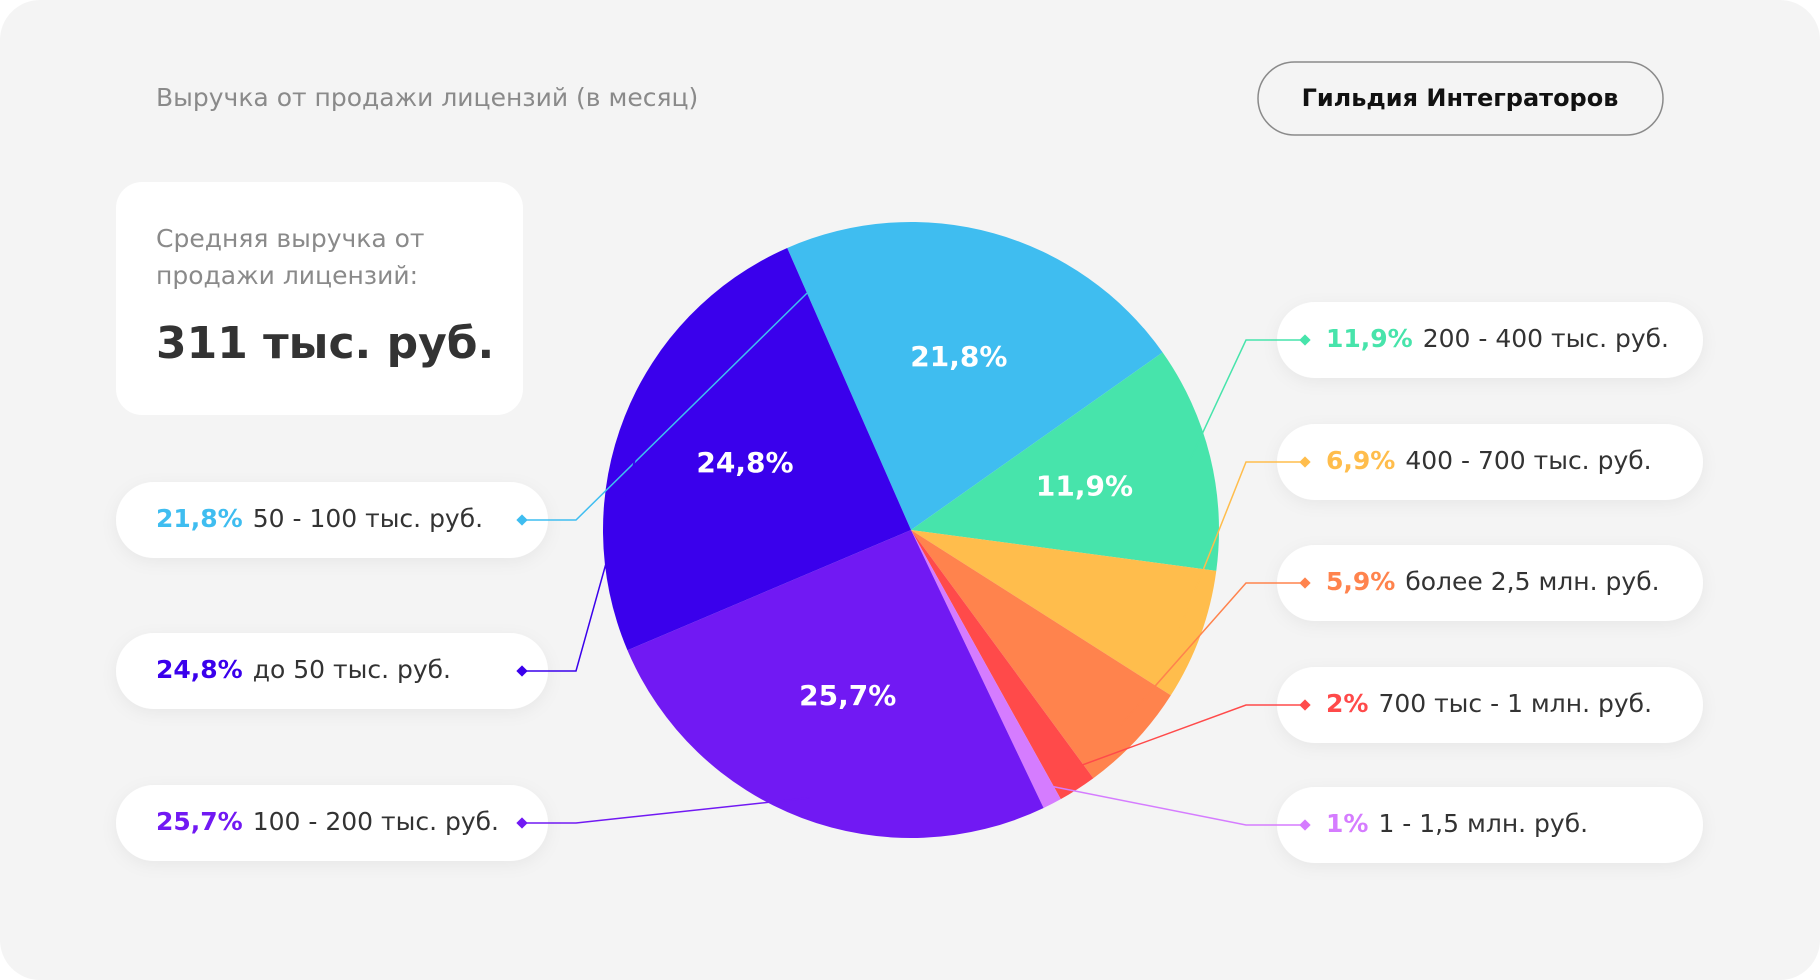 The height and width of the screenshot is (980, 1820). Describe the element at coordinates (1084, 485) in the screenshot. I see `slice-label: 11,9%` at that location.